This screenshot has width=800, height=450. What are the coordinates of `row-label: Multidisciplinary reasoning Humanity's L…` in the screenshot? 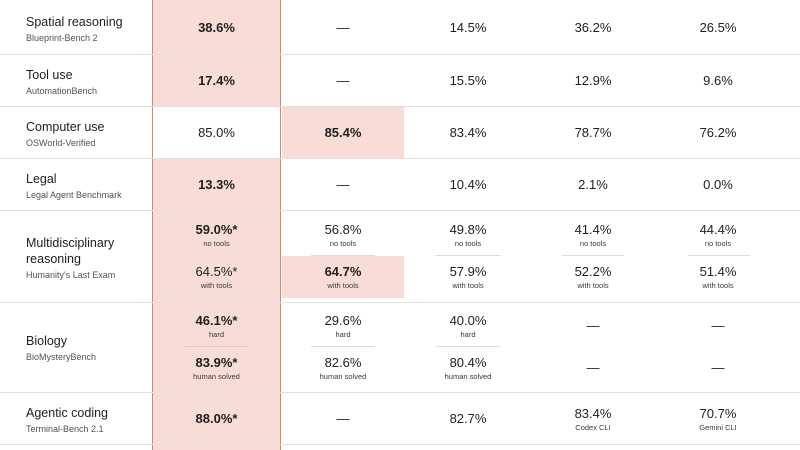 It's located at (86, 258).